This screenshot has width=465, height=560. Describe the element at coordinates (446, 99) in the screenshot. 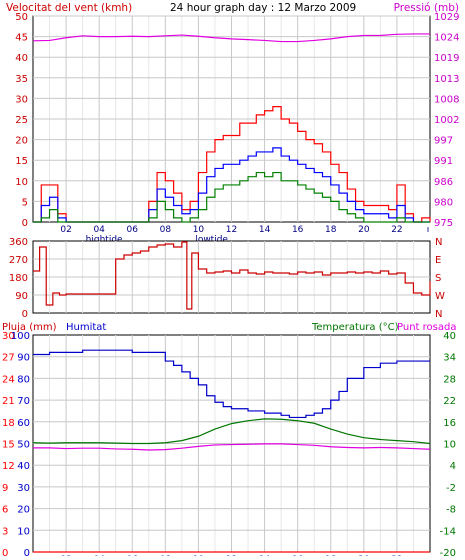

I see `y-right-tick-label: 1008` at that location.